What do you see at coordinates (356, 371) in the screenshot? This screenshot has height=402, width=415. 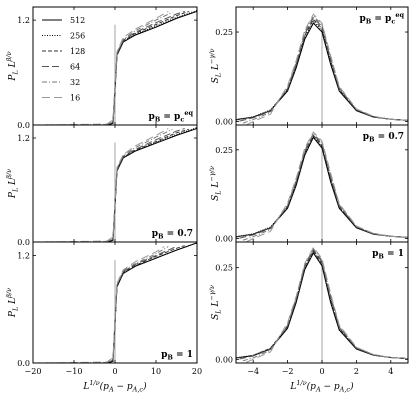 I see `x-tick-label: 2` at bounding box center [356, 371].